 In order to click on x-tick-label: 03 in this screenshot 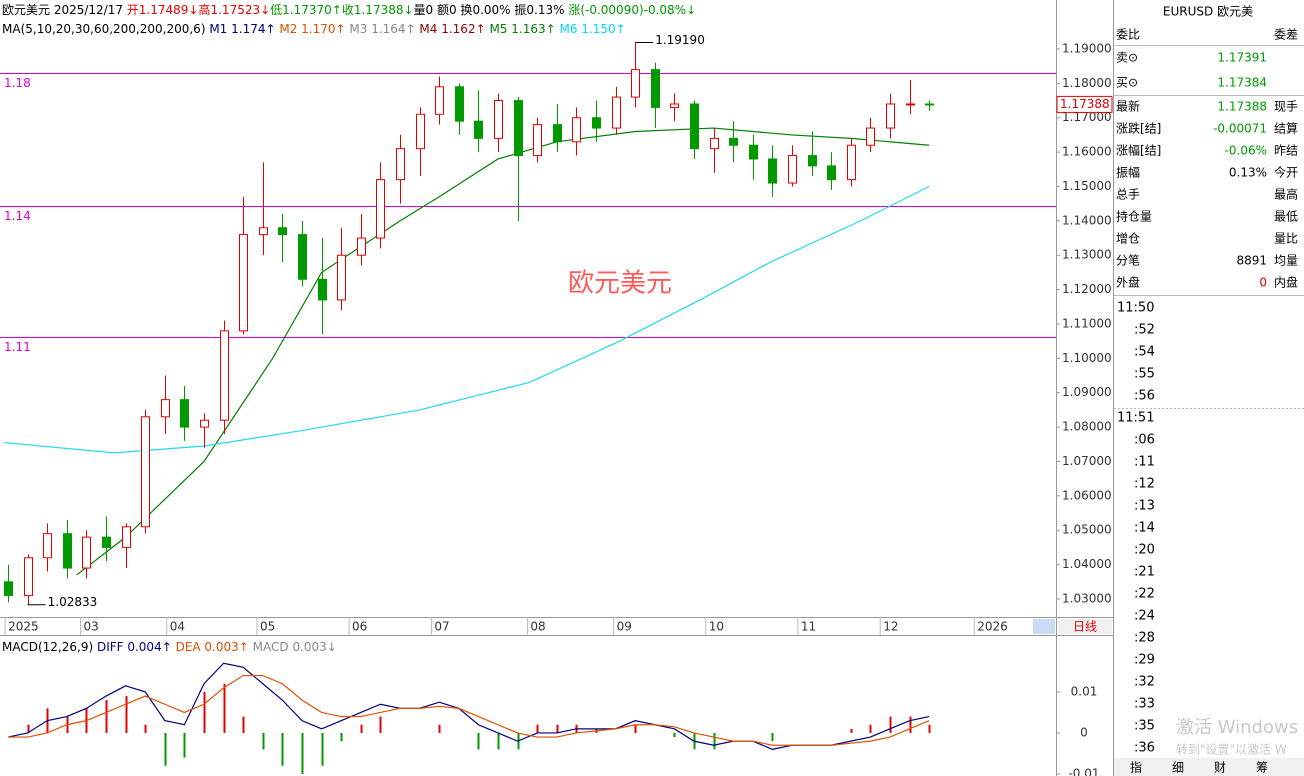, I will do `click(91, 627)`.